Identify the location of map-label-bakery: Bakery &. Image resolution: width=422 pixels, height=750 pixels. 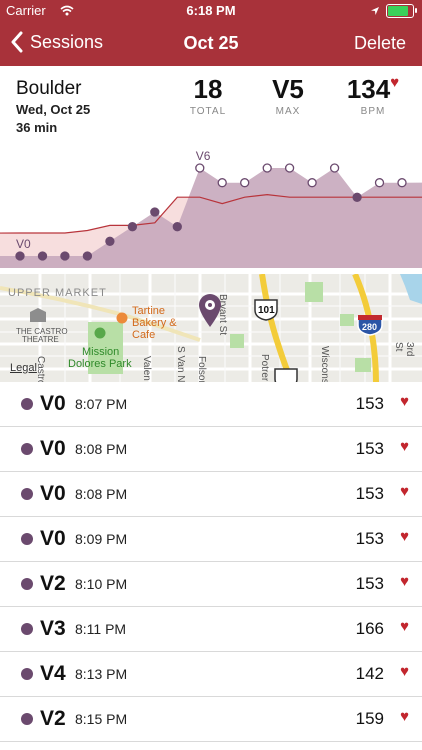
(154, 323).